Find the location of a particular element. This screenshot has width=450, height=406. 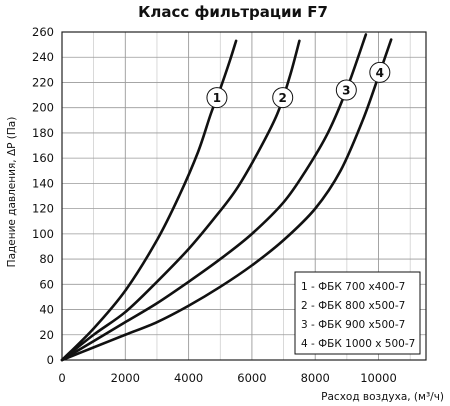

y-tick-label: 180 is located at coordinates (43, 133).